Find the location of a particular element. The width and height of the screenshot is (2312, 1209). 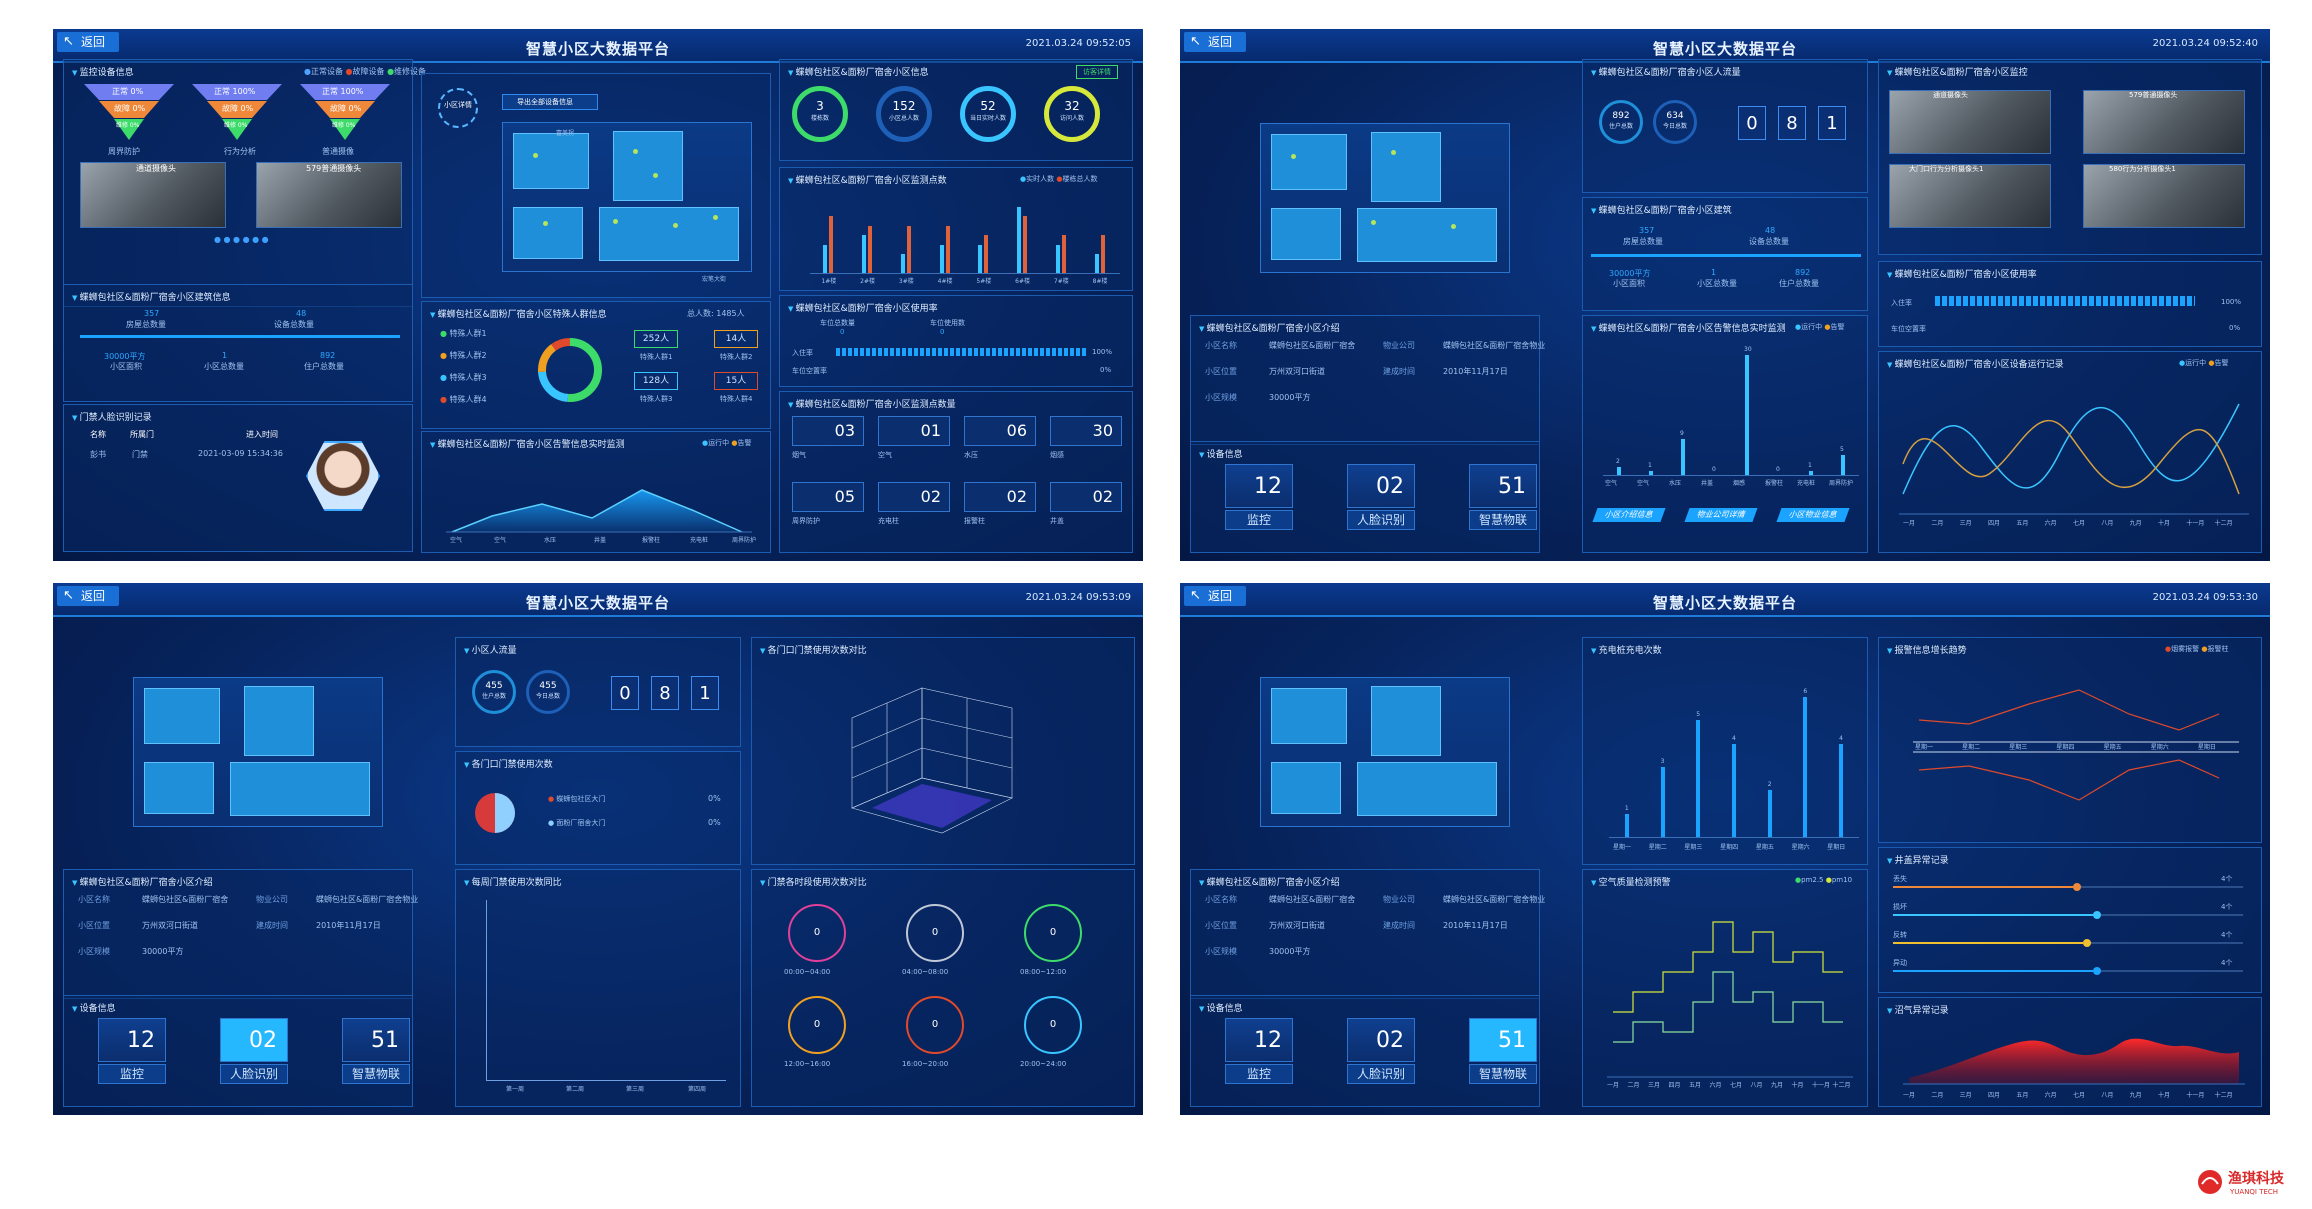

charge-bar-label: 星期四 is located at coordinates (1729, 847).